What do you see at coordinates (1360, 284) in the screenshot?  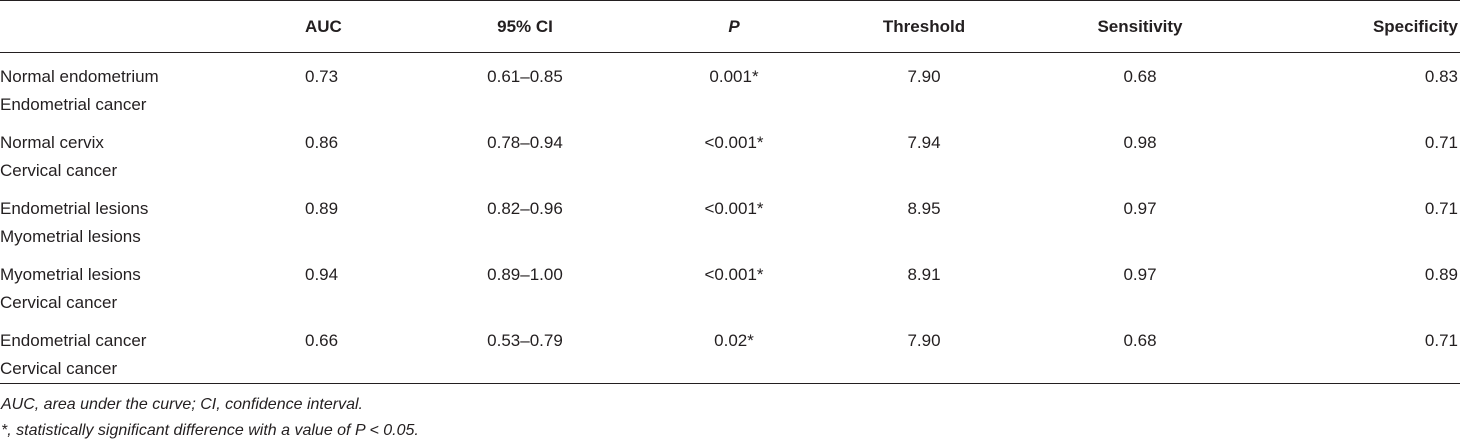 I see `cell-specificity: 0.89` at bounding box center [1360, 284].